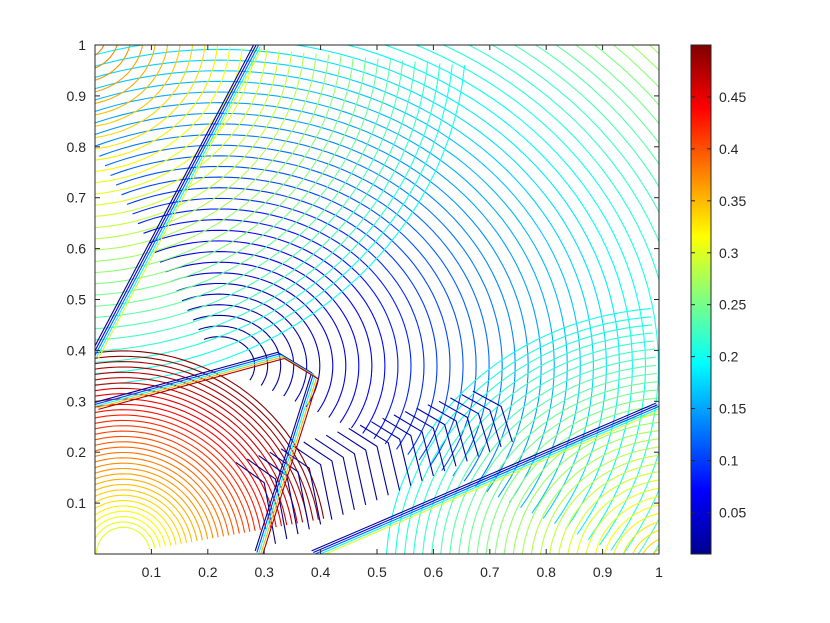 The height and width of the screenshot is (623, 830). What do you see at coordinates (701, 299) in the screenshot?
I see `colorbar-box` at bounding box center [701, 299].